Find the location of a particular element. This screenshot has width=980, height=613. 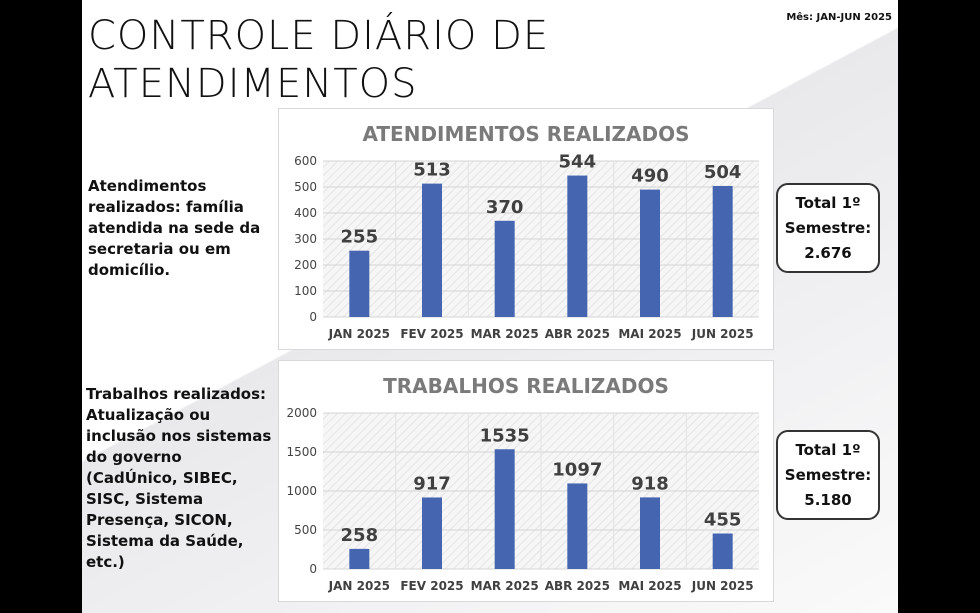

total-trabalhos-box: Total 1º Semestre: 5.180 is located at coordinates (828, 475).